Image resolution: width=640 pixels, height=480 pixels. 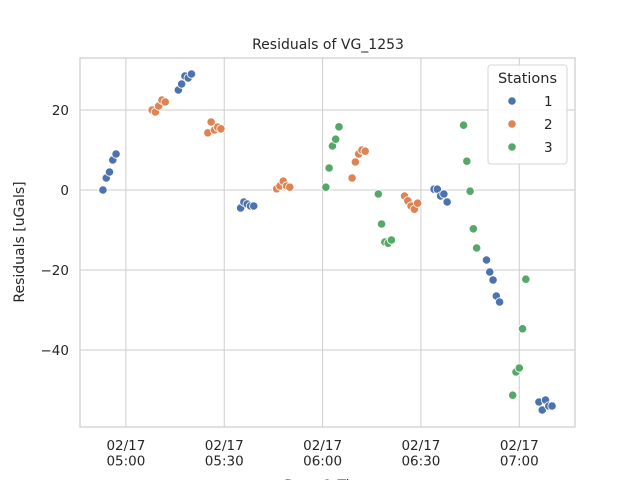 I want to click on y-tick-label: 20, so click(x=60, y=111).